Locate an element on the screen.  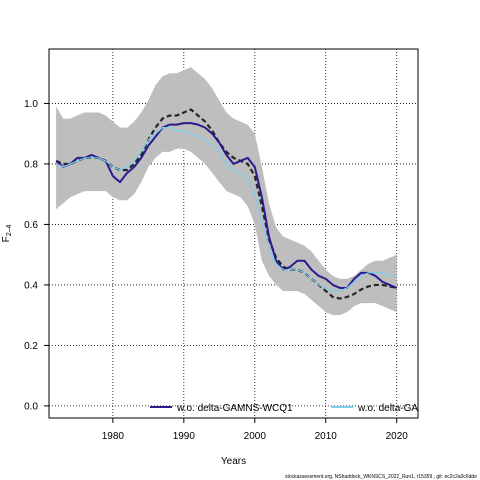
y-axis-label: F2–4 is located at coordinates (7, 234).